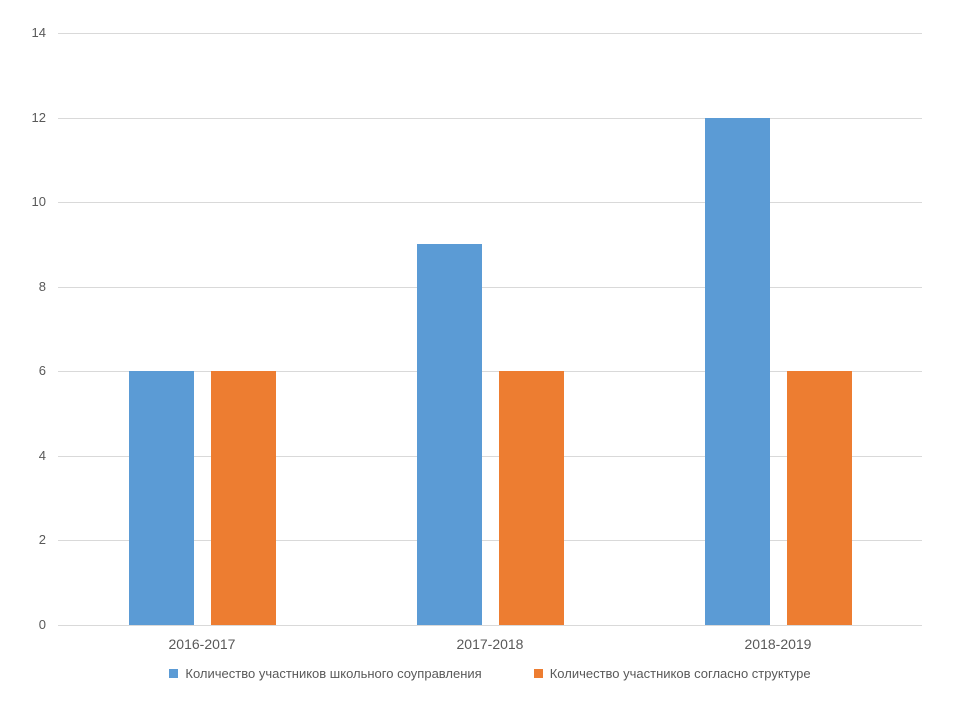  Describe the element at coordinates (42, 624) in the screenshot. I see `y-tick-label-0: 0` at that location.